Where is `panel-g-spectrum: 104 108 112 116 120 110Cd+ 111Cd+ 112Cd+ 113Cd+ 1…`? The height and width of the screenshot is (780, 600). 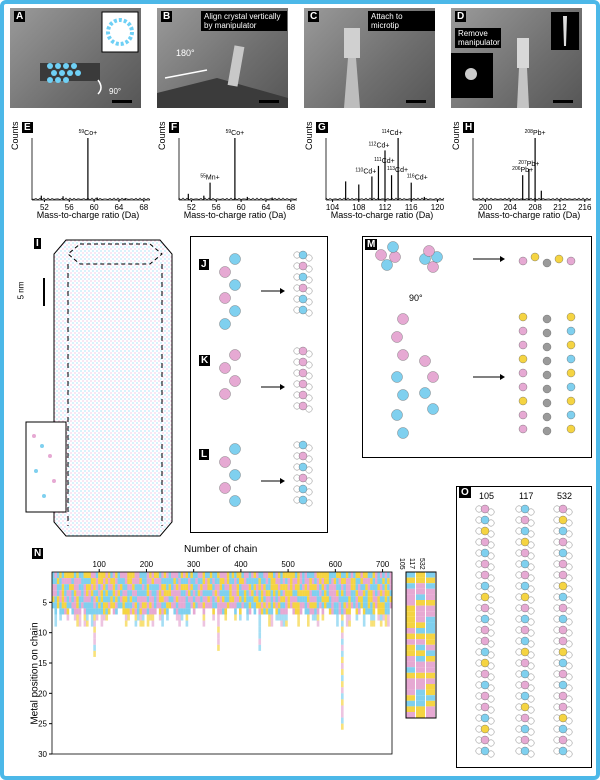 panel-g-spectrum: 104 108 112 116 120 110Cd+ 111Cd+ 112Cd+ 113Cd+ 1… is located at coordinates (375, 170).